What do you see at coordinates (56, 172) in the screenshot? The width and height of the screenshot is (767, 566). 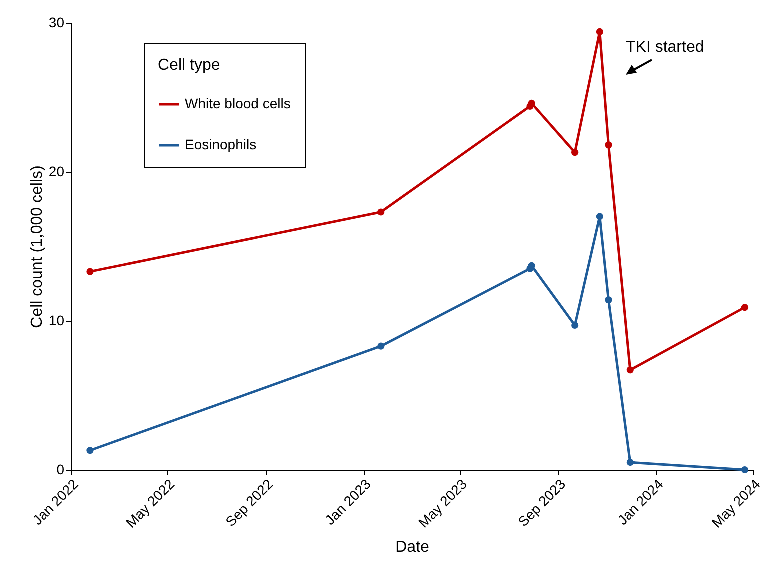 I see `y-tick-label: 20` at bounding box center [56, 172].